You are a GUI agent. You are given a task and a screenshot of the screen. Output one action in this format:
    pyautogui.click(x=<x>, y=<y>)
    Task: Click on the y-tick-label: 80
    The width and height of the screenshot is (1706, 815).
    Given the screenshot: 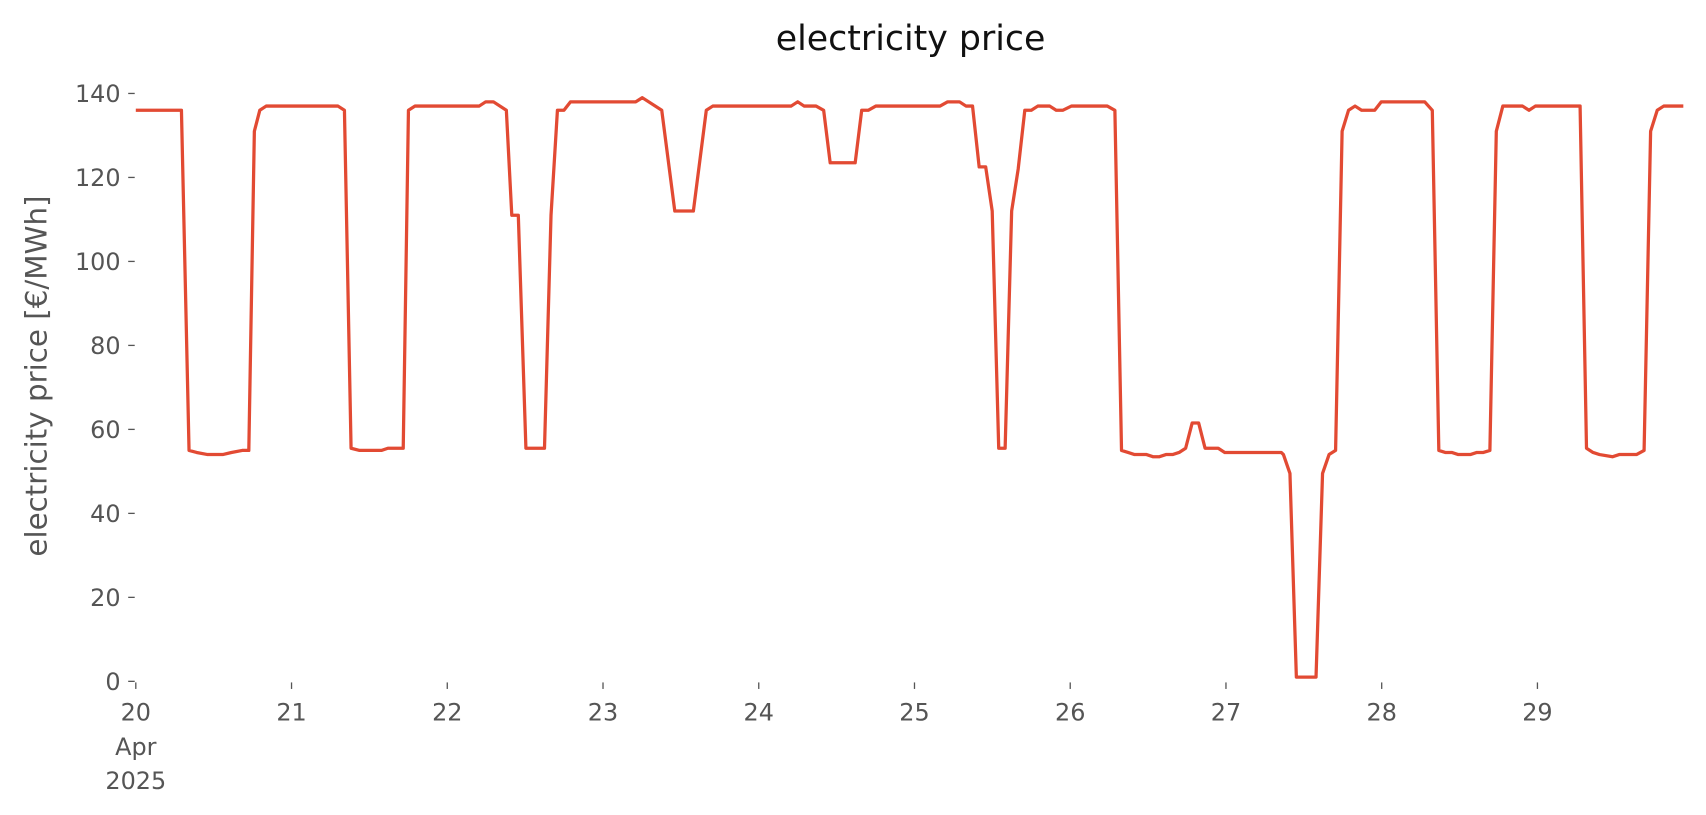 What is the action you would take?
    pyautogui.click(x=105, y=346)
    